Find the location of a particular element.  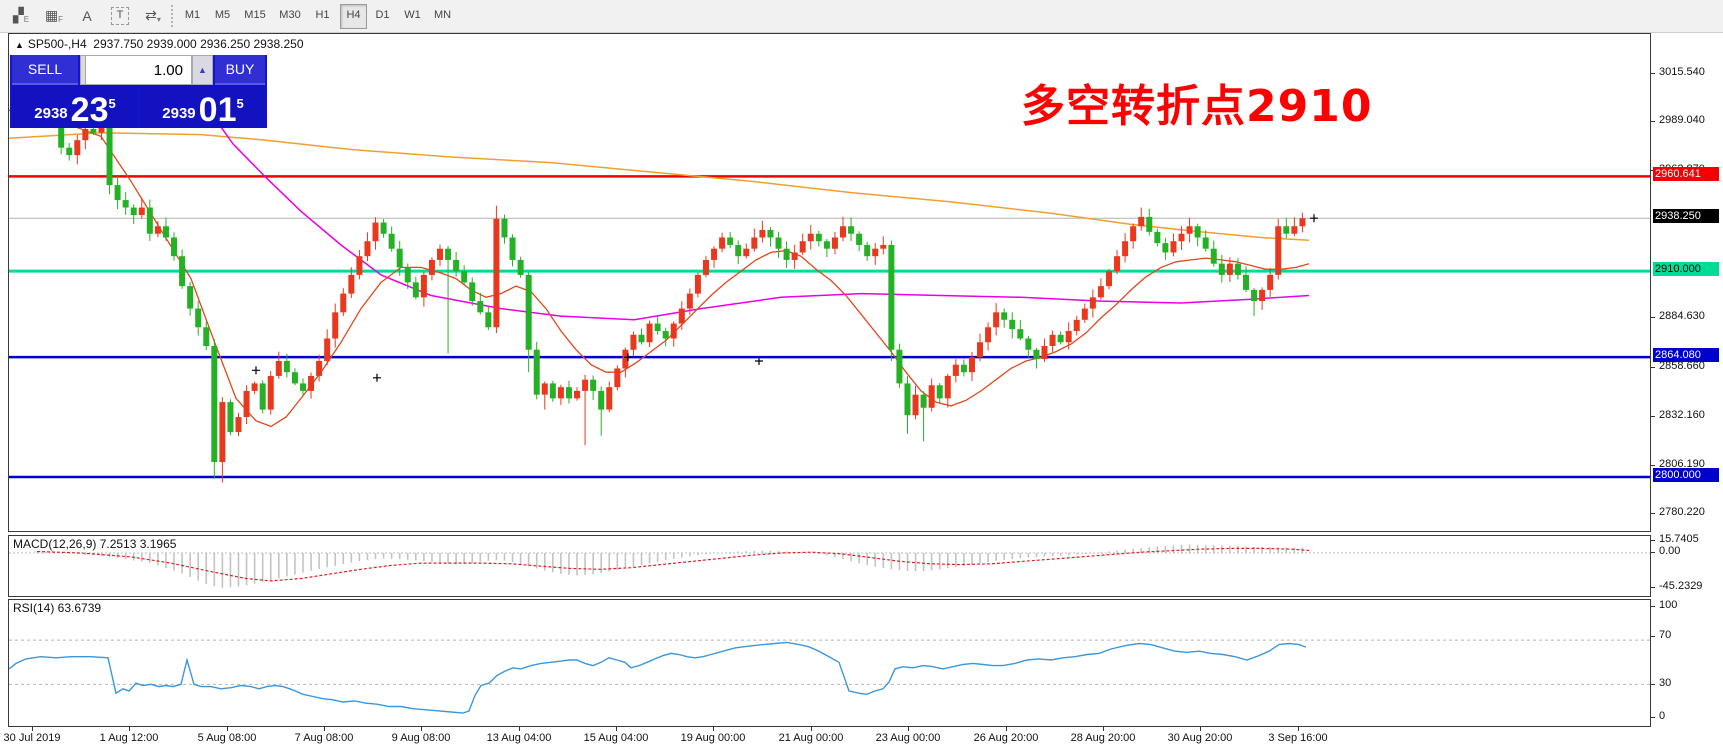

indicators-icon: ▞ E is located at coordinates (21, 15).